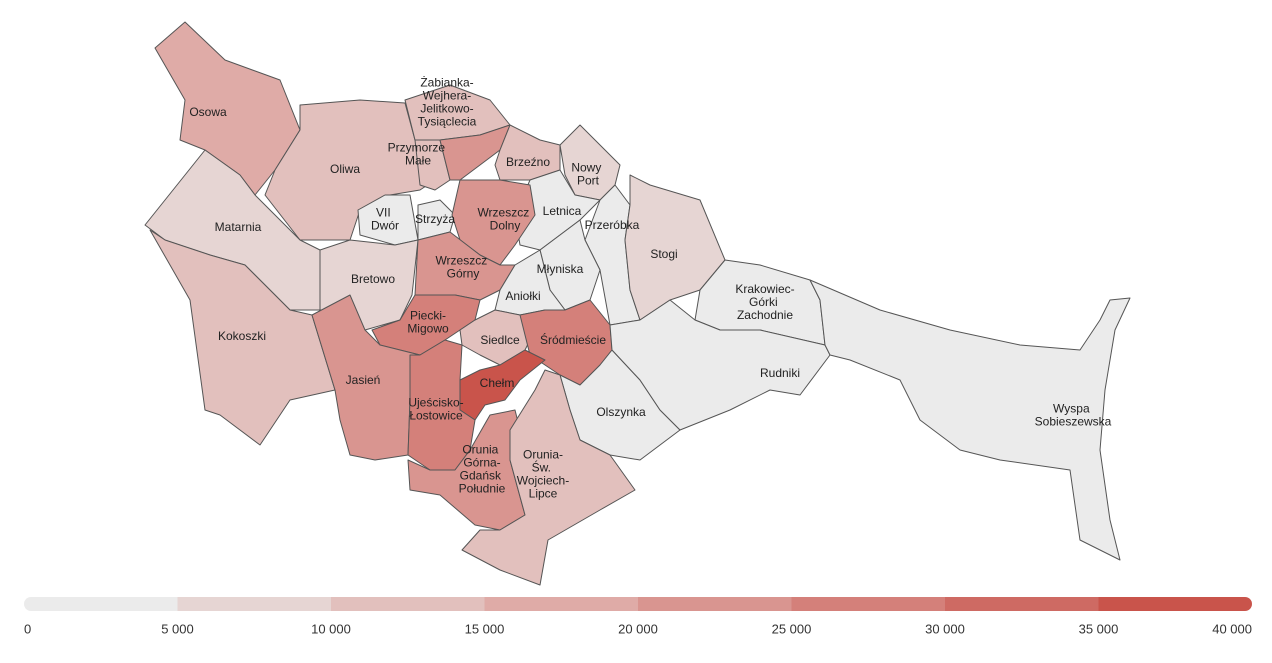 The image size is (1272, 663). Describe the element at coordinates (485, 628) in the screenshot. I see `legend-tick-label: 15 000` at that location.